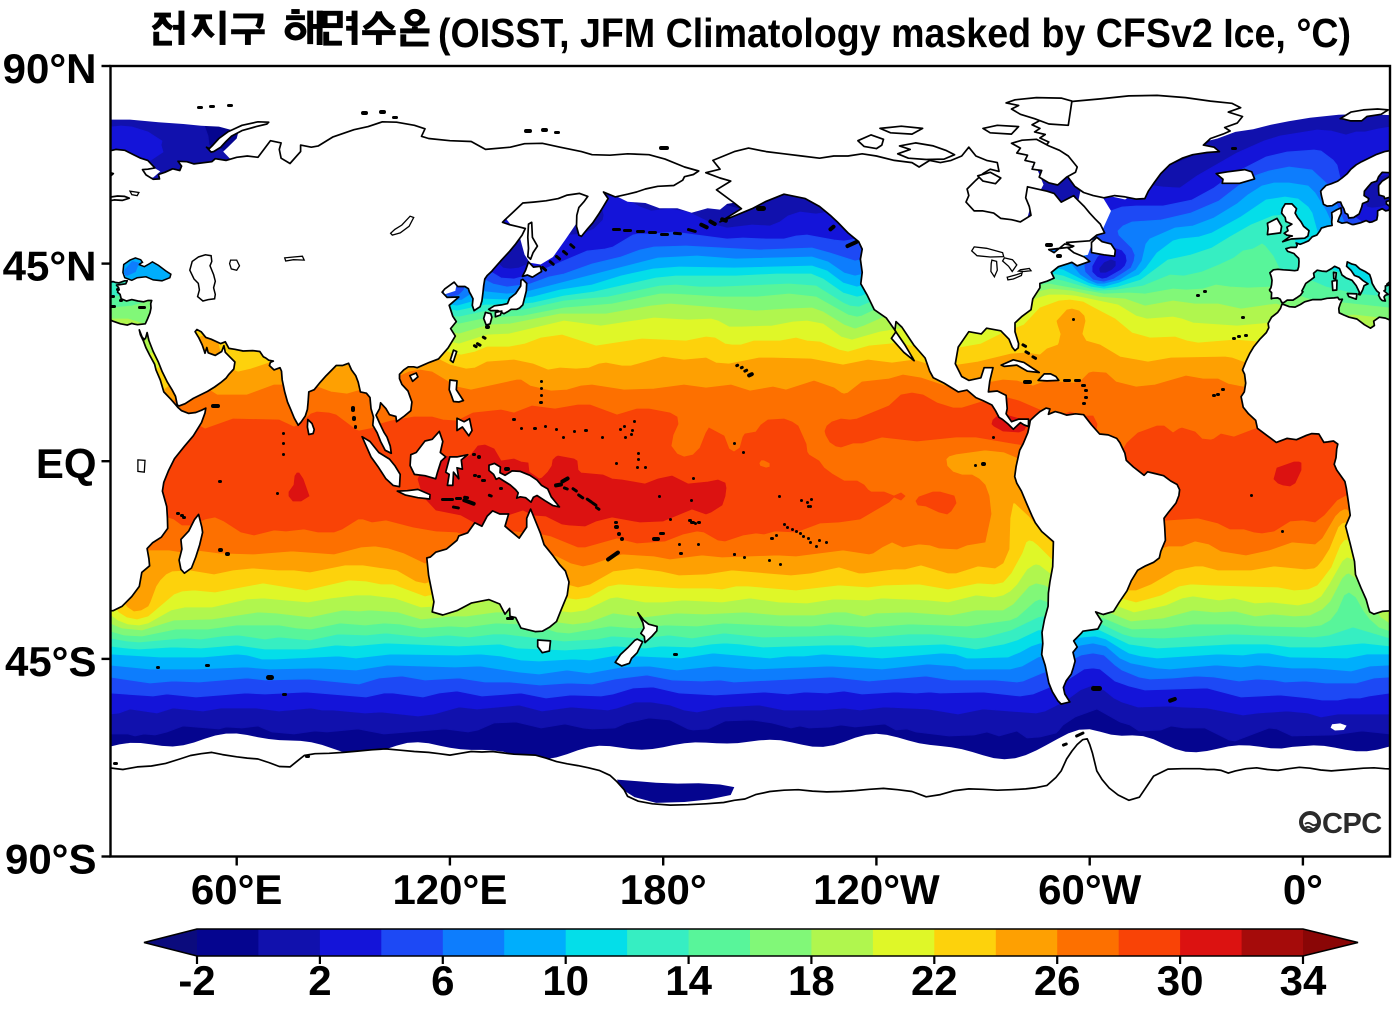  Describe the element at coordinates (1303, 889) in the screenshot. I see `svg-text: 0°` at that location.